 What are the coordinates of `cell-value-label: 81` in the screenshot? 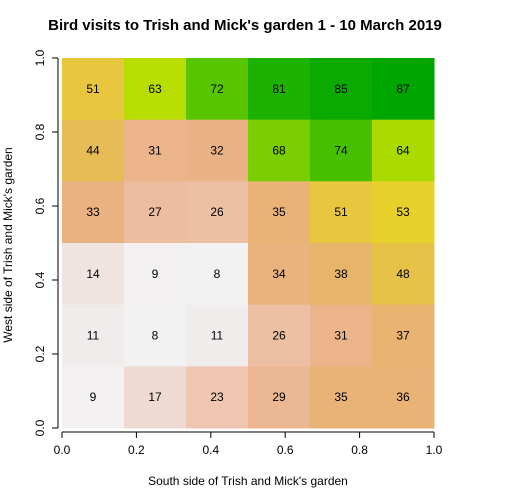 It's located at (279, 89).